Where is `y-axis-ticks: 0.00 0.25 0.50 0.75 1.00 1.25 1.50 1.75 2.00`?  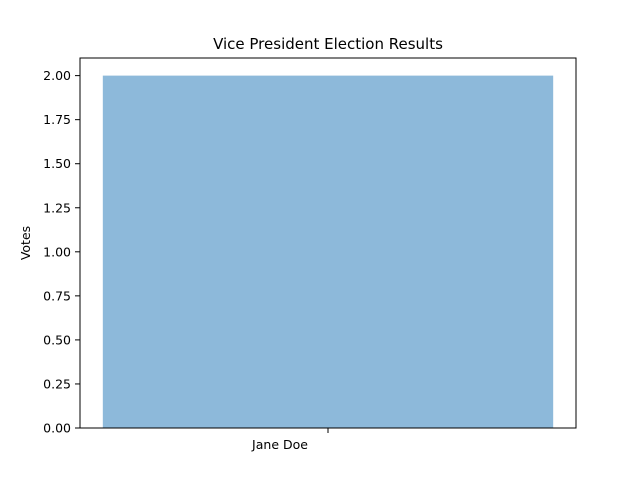 y-axis-ticks: 0.00 0.25 0.50 0.75 1.00 1.25 1.50 1.75 2.00 is located at coordinates (61, 252).